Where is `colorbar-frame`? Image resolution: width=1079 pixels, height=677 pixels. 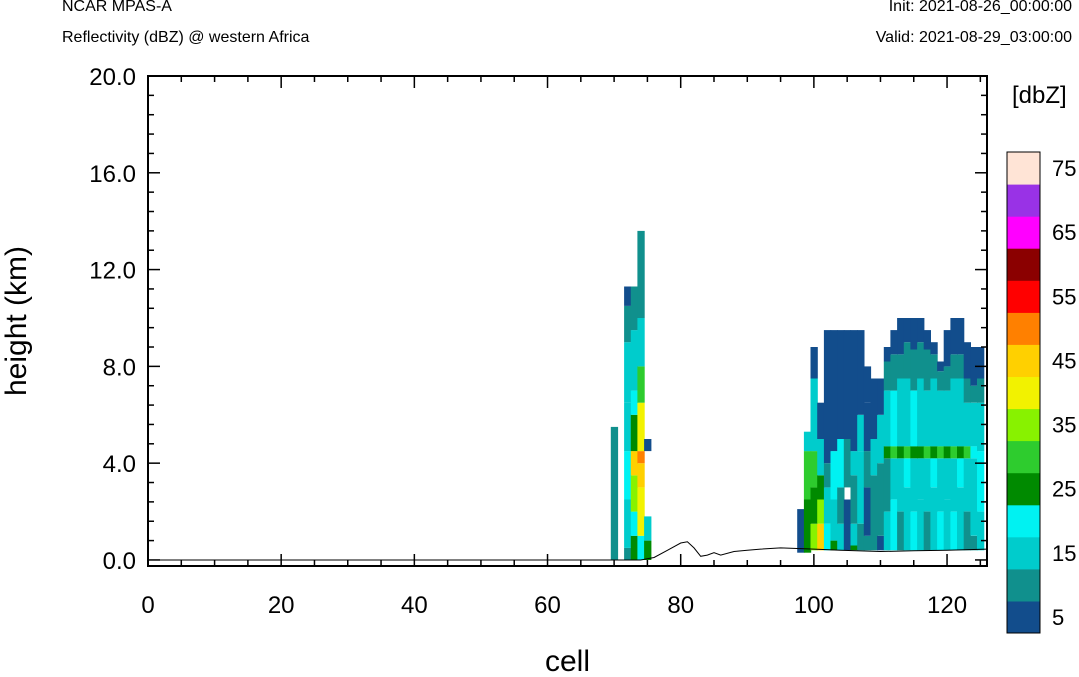 colorbar-frame is located at coordinates (1023, 392).